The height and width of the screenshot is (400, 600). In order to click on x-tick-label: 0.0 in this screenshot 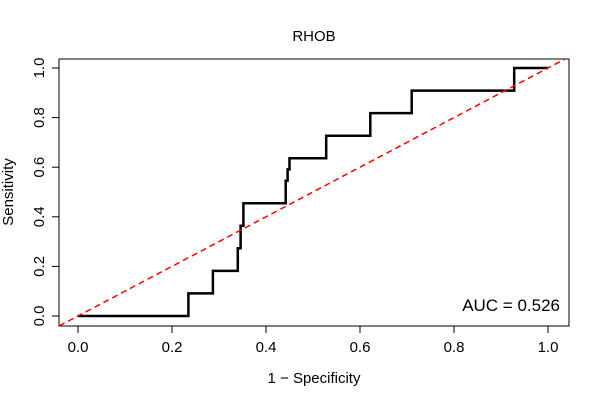, I will do `click(78, 347)`.